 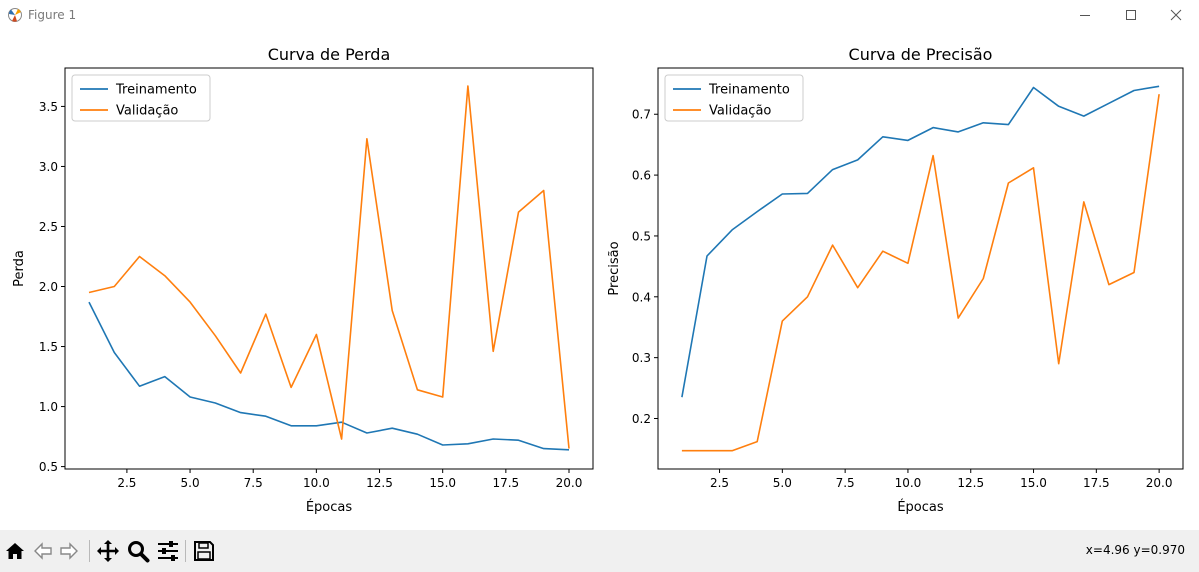 I want to click on cursor-coordinates: x=4.96 y=0.970, so click(x=1135, y=550).